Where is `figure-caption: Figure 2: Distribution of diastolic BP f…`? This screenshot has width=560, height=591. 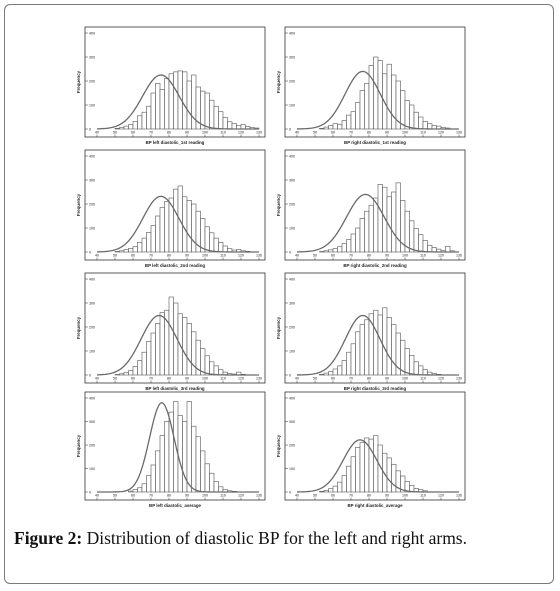 figure-caption: Figure 2: Distribution of diastolic BP f… is located at coordinates (279, 538).